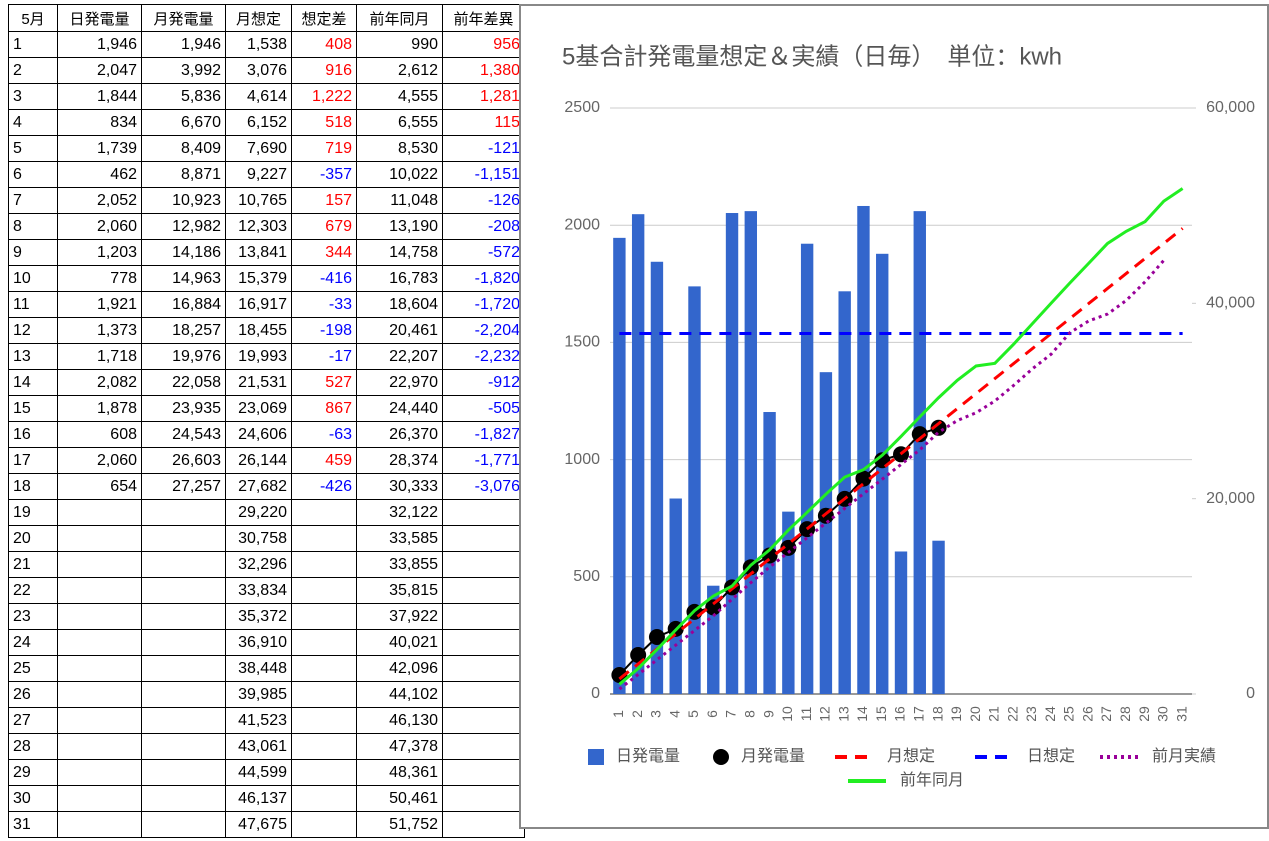  I want to click on cell: 1,281, so click(483, 96).